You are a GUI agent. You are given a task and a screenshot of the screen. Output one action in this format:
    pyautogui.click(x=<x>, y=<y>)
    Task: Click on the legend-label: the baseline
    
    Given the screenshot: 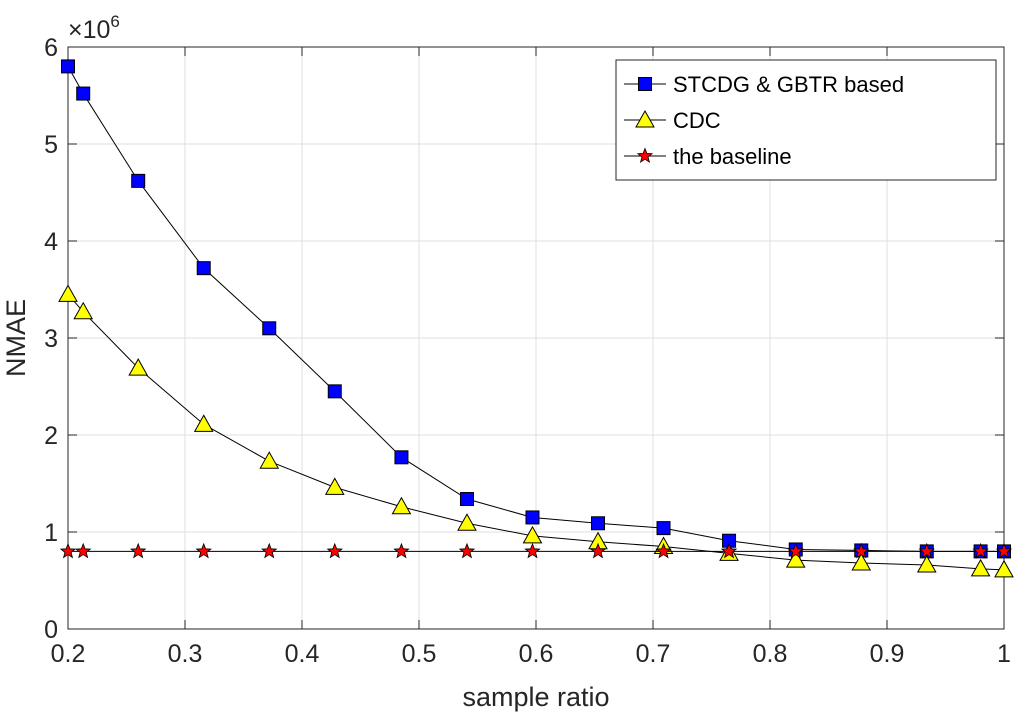 What is the action you would take?
    pyautogui.click(x=732, y=156)
    